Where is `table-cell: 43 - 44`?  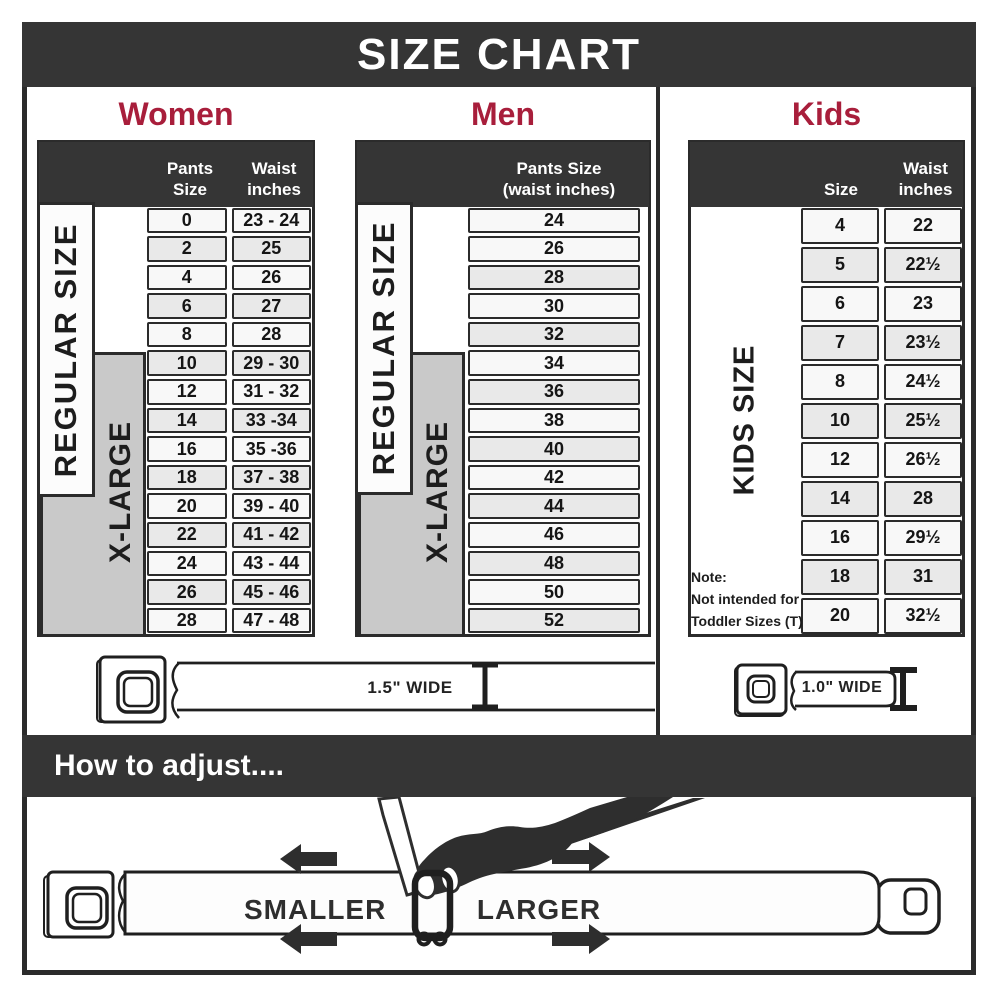 table-cell: 43 - 44 is located at coordinates (271, 563).